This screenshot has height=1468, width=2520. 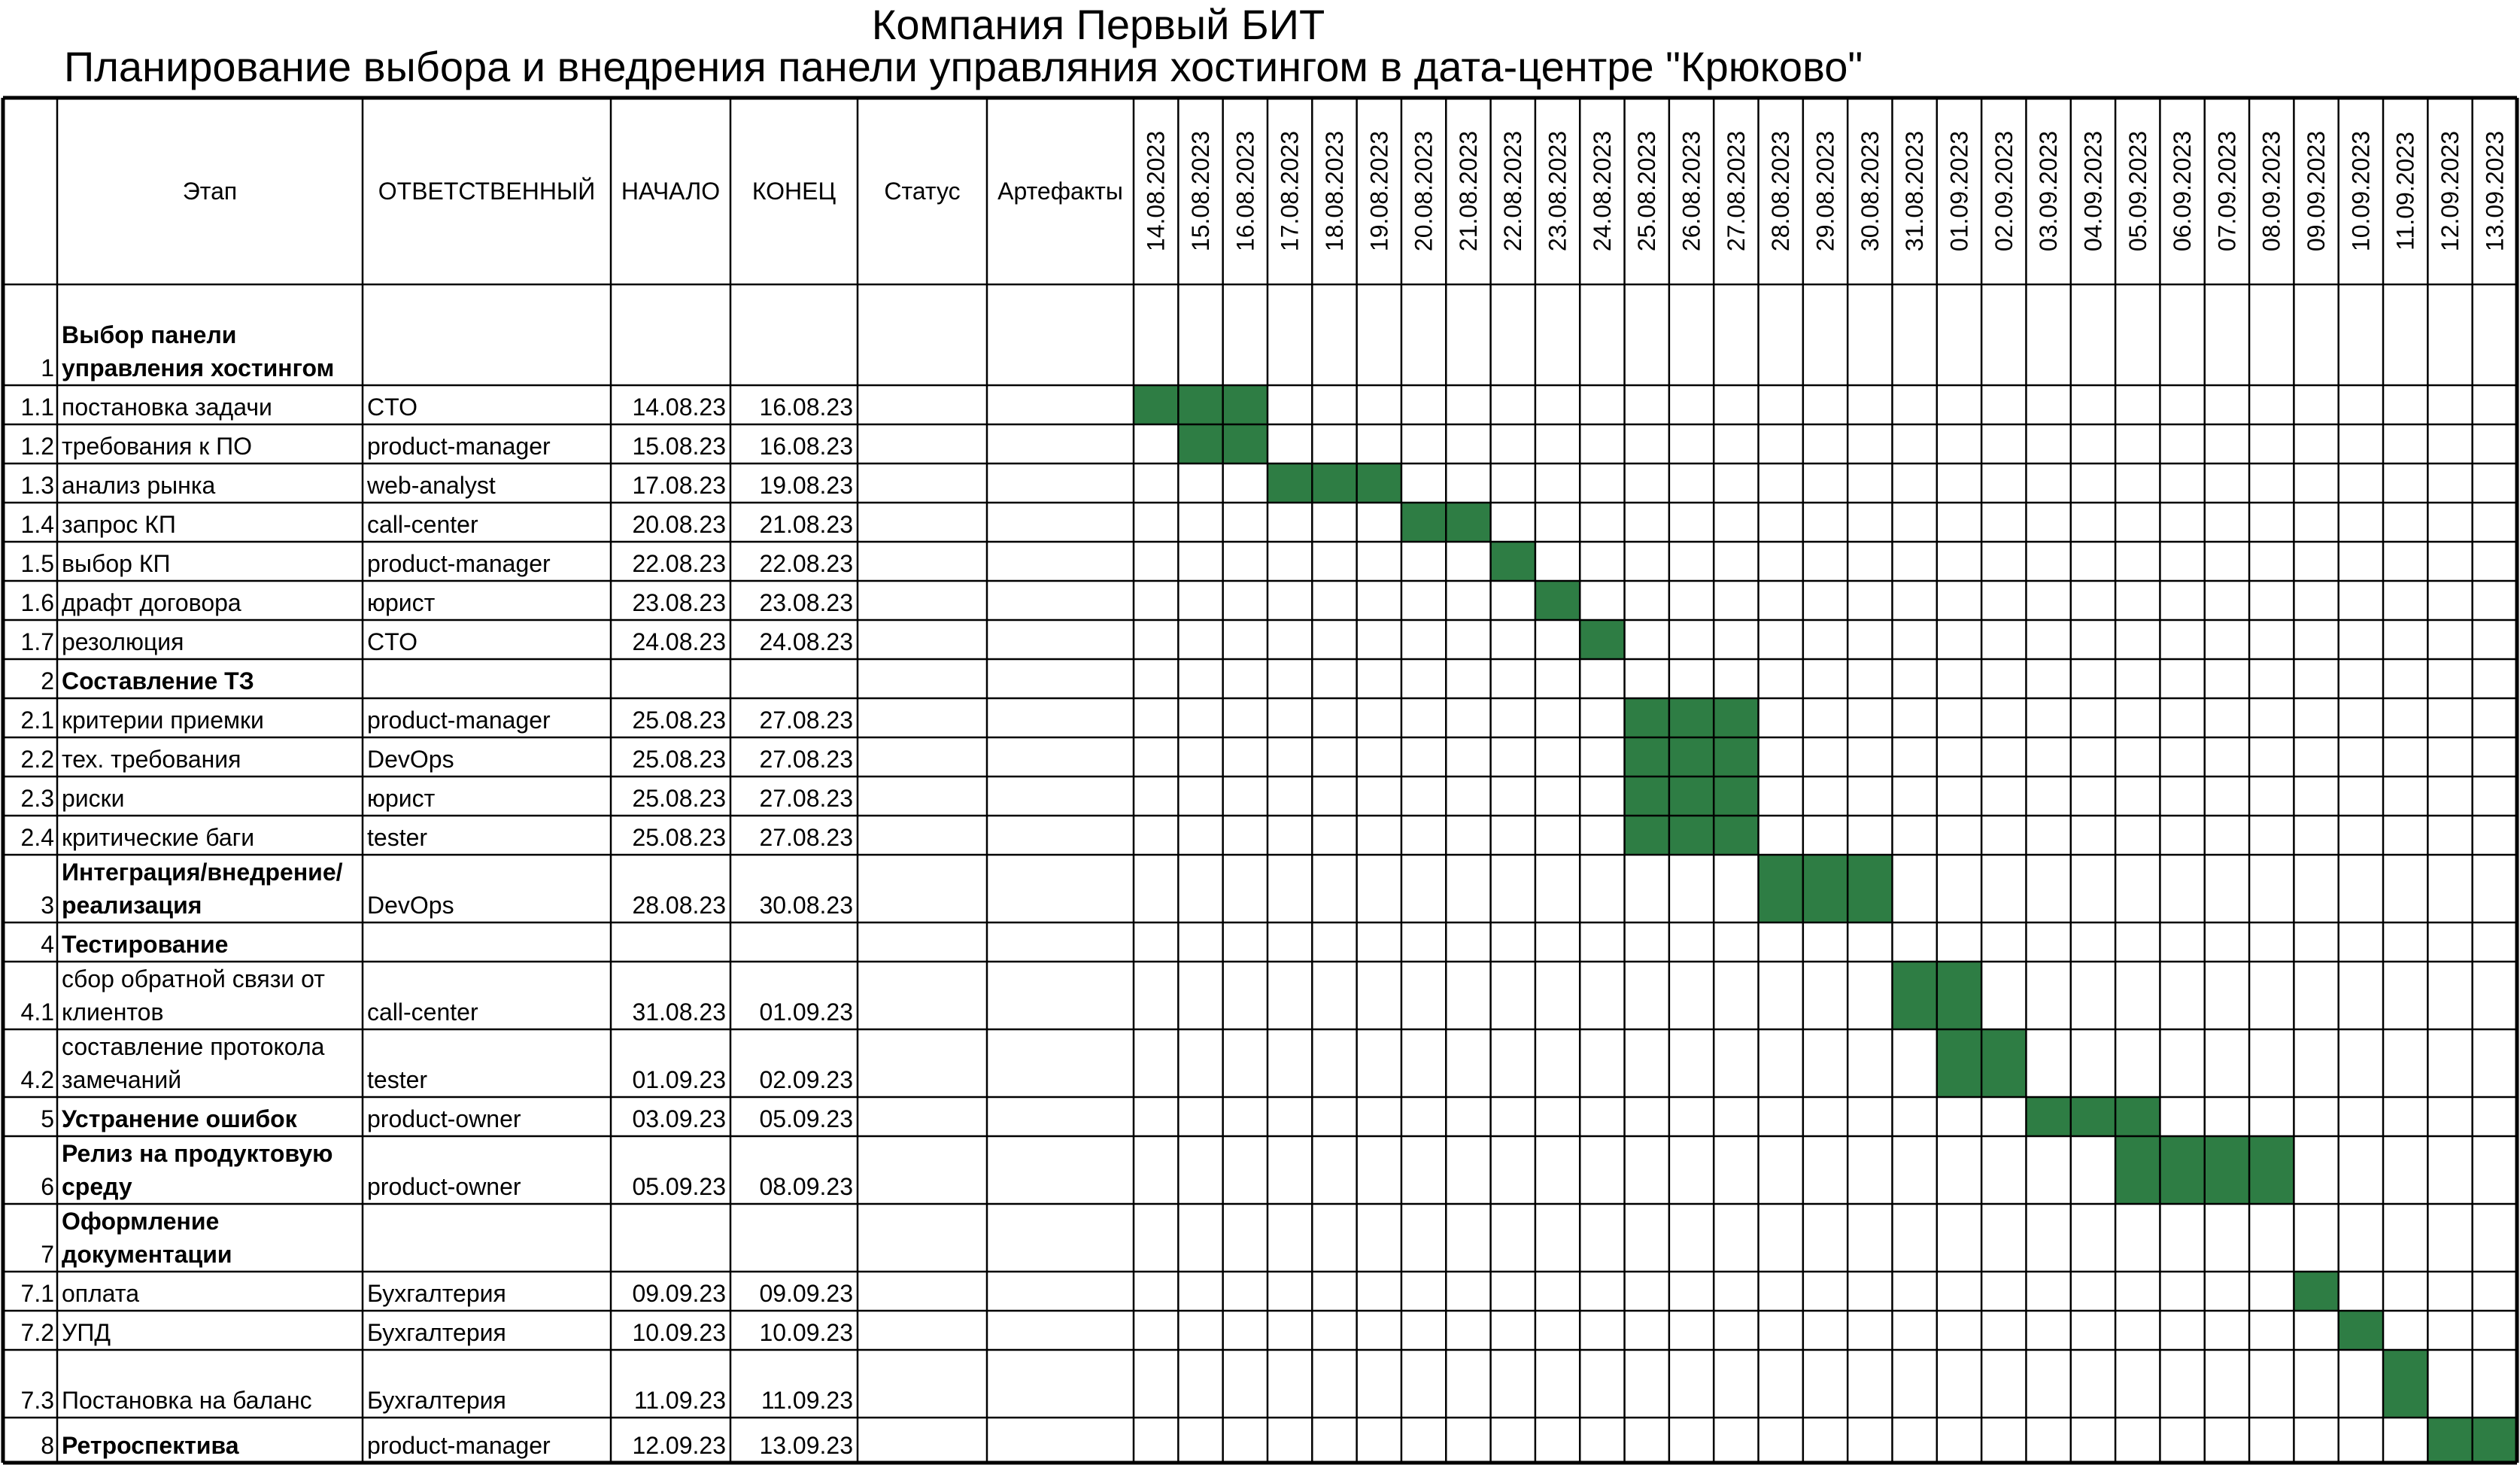 I want to click on stage-name: сбор обратной связи от, so click(x=193, y=978).